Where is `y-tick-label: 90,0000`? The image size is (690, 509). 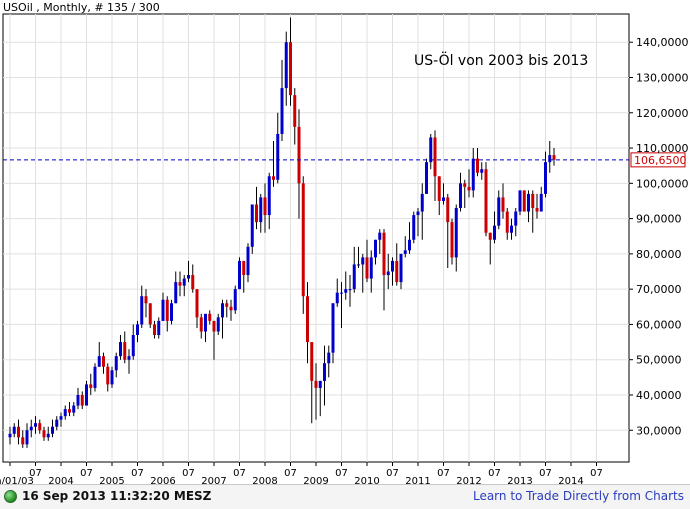
y-tick-label: 90,0000 is located at coordinates (659, 219).